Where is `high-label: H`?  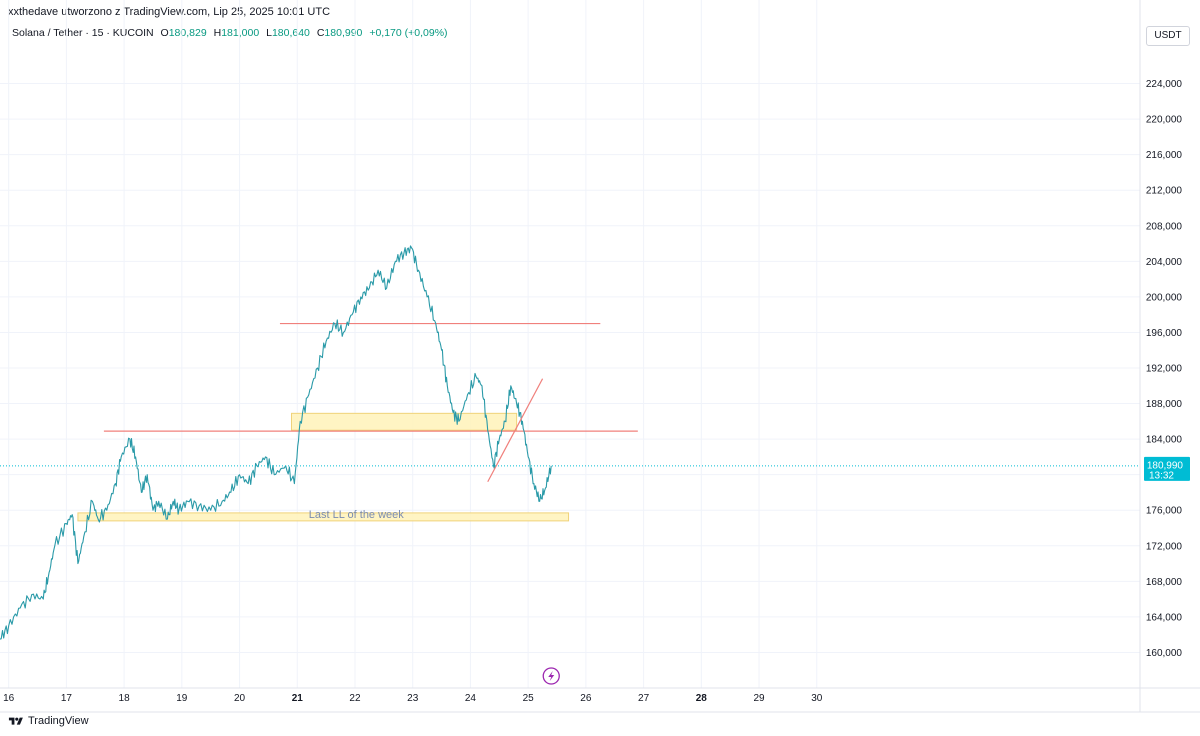
high-label: H is located at coordinates (217, 33).